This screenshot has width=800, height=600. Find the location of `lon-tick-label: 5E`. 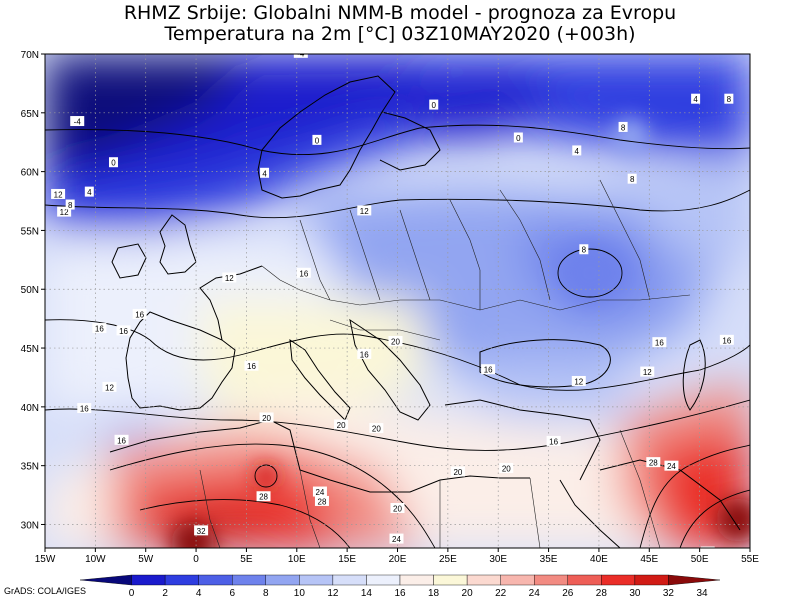

lon-tick-label: 5E is located at coordinates (246, 559).